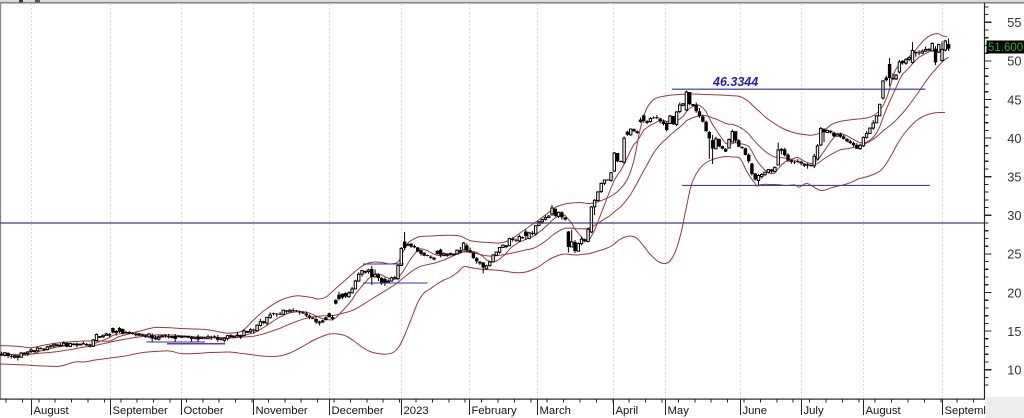  What do you see at coordinates (735, 82) in the screenshot?
I see `svg-text: 46.3344` at bounding box center [735, 82].